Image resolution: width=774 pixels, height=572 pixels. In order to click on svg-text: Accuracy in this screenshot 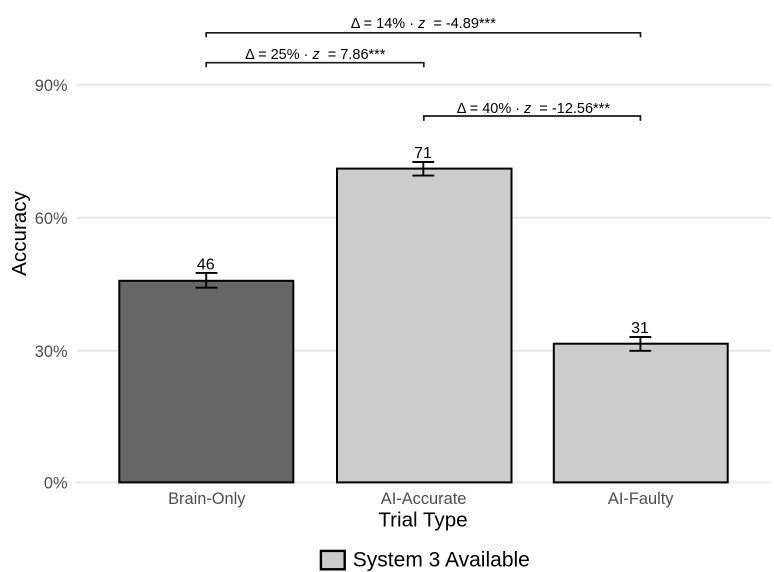, I will do `click(19, 232)`.